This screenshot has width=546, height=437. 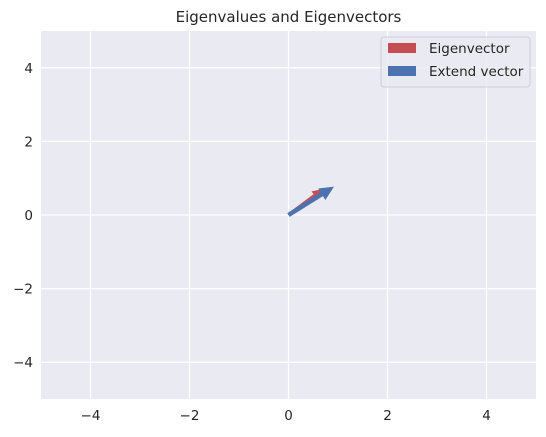 I want to click on legend-label-extend-vector: Extend vector, so click(x=476, y=72).